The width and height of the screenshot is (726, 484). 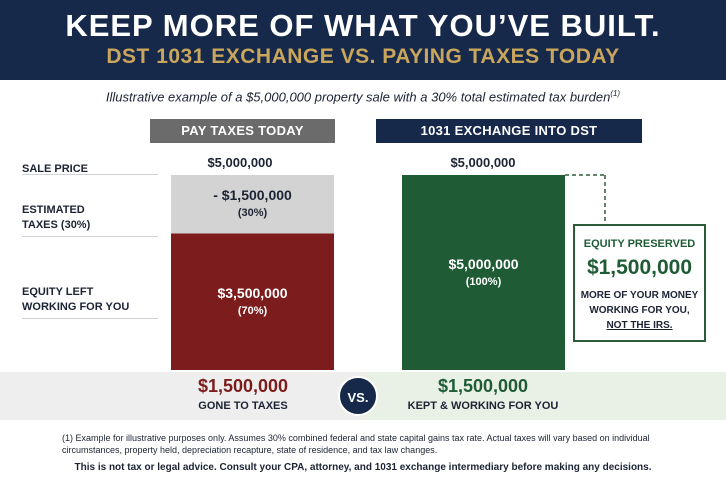 What do you see at coordinates (639, 295) in the screenshot?
I see `callout-line1: MORE OF YOUR MONEY` at bounding box center [639, 295].